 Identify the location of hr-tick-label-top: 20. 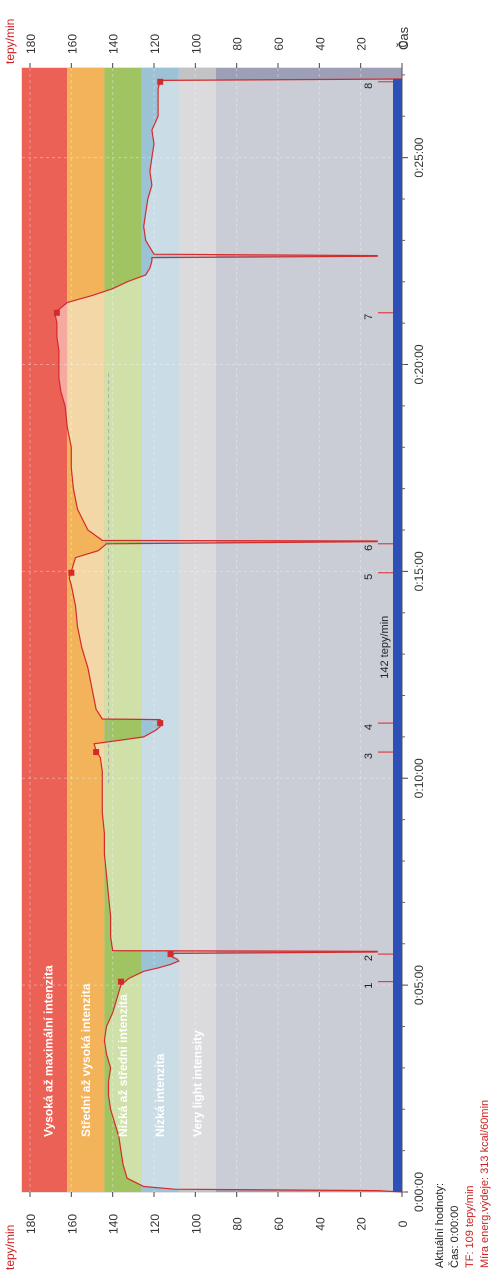
(362, 44).